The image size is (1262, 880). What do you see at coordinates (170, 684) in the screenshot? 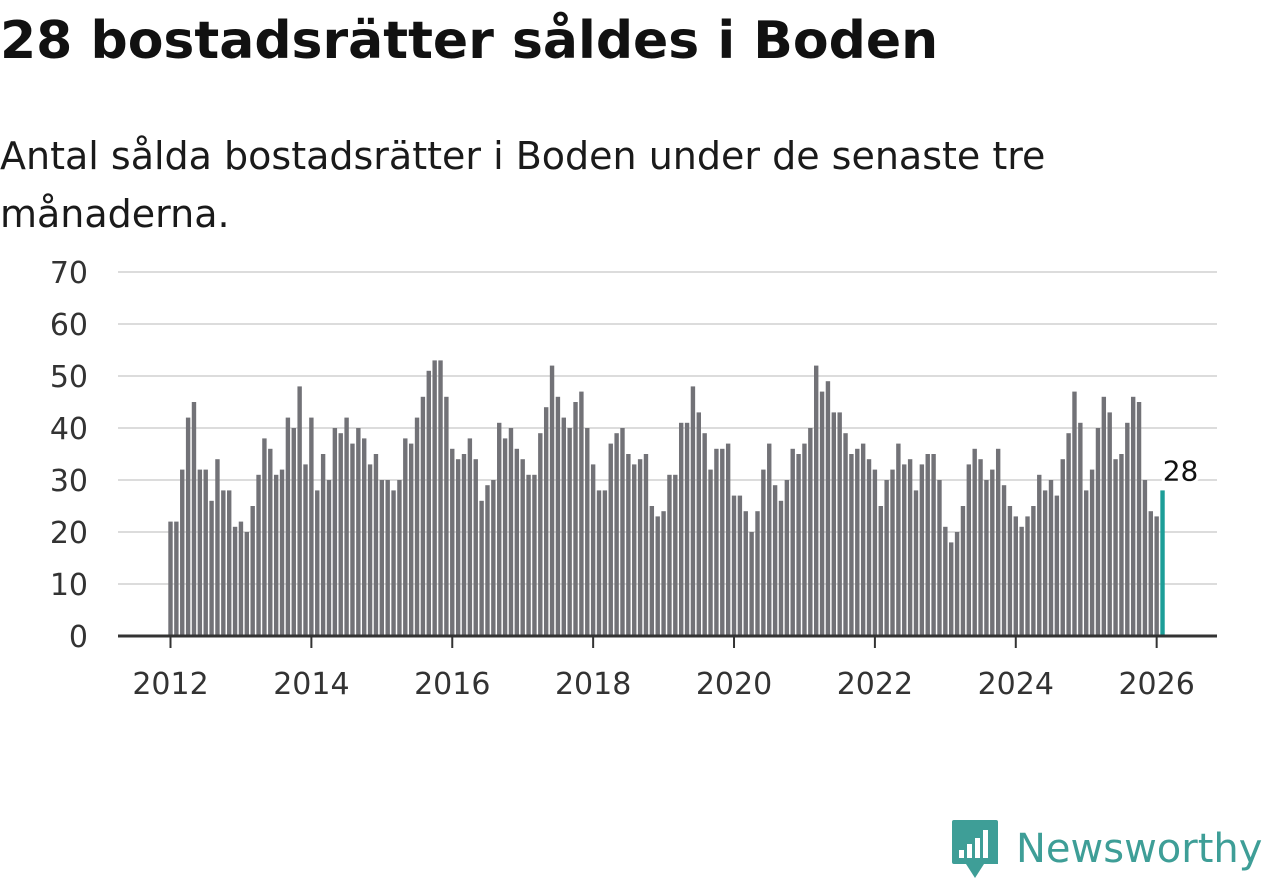
I see `x-tick-label-2012: 2012` at bounding box center [170, 684].